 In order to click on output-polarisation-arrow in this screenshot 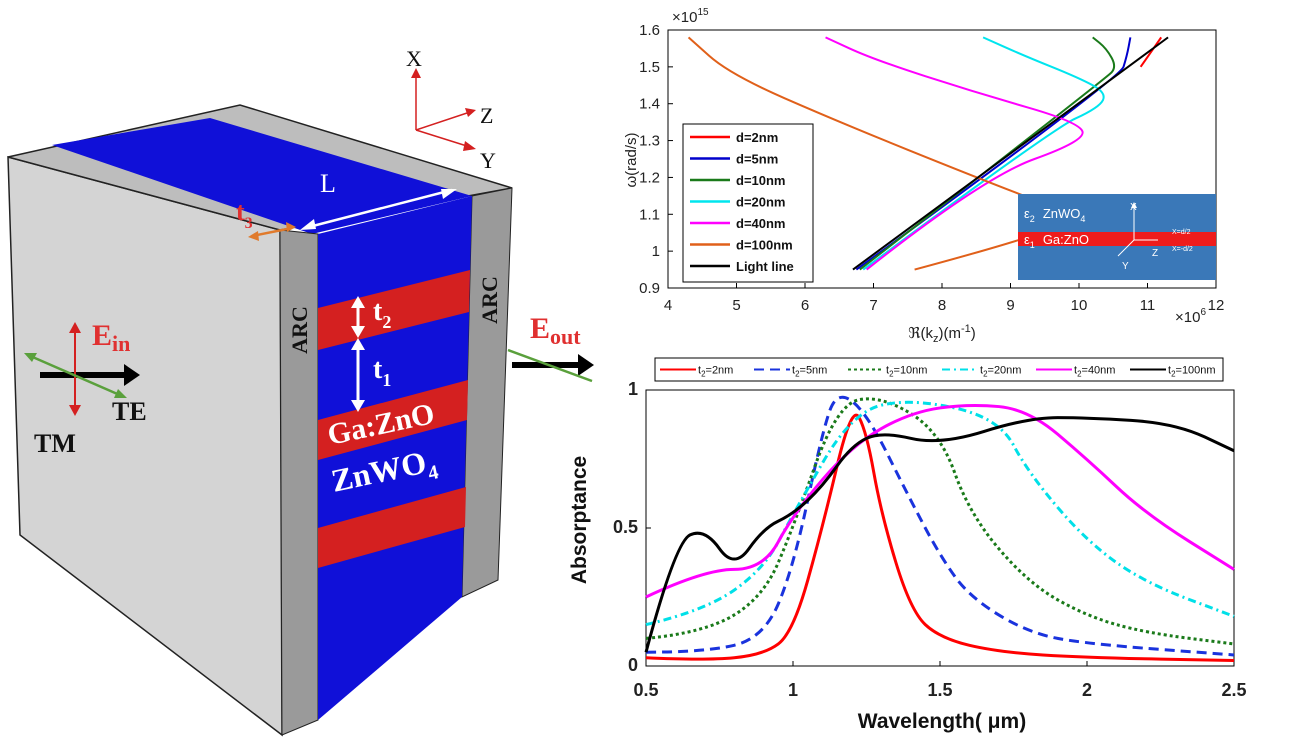, I will do `click(550, 365)`.